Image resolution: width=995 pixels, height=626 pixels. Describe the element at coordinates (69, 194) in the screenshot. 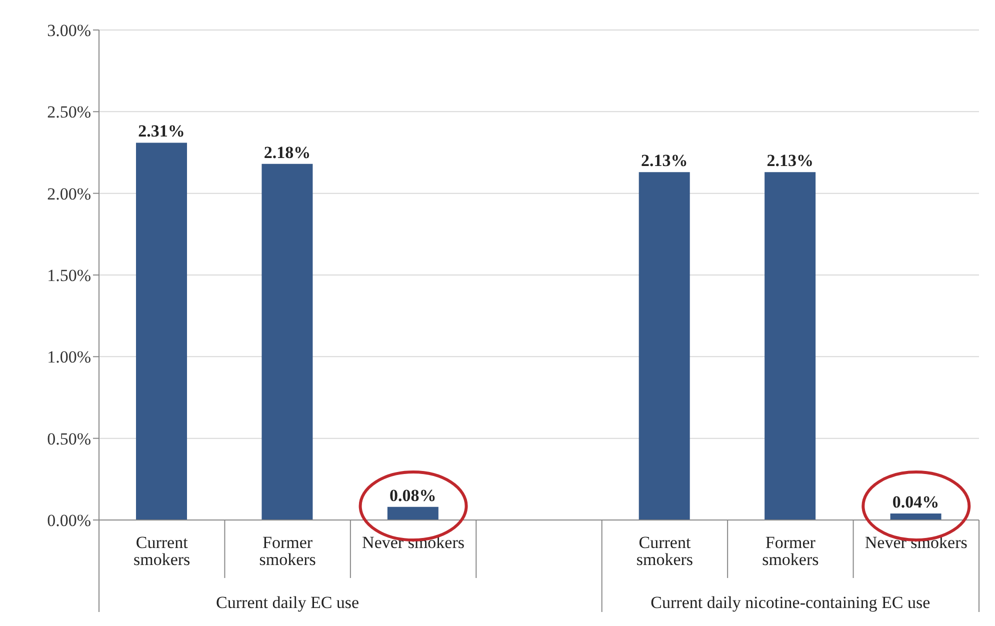

I see `y-tick-label: 2.00%` at that location.